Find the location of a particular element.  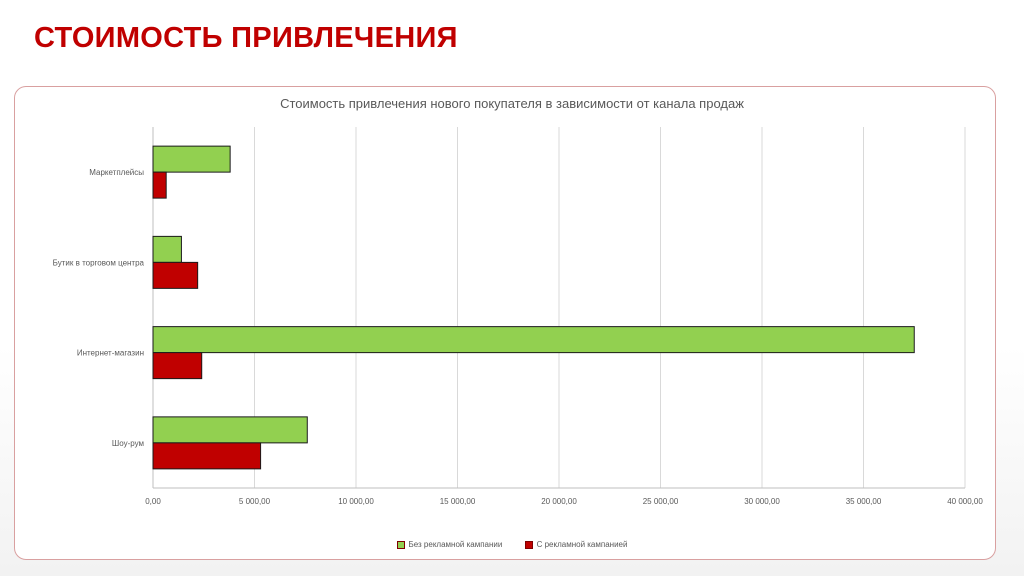

y-category-label: Бутик в торговом центра is located at coordinates (99, 262).